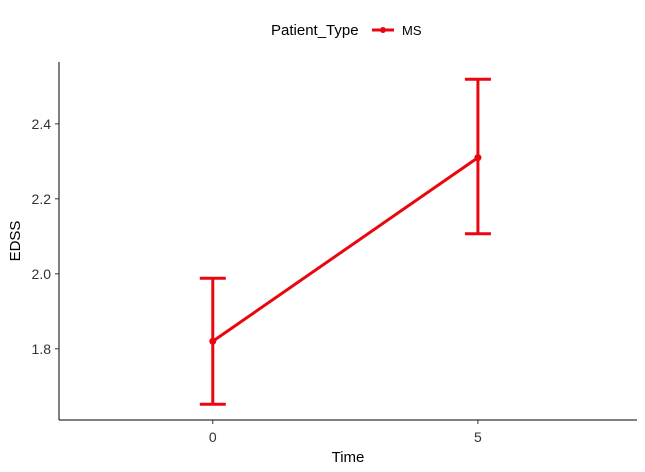  I want to click on y-ticks: 1.8 2.0 2.2 2.4, so click(45, 236).